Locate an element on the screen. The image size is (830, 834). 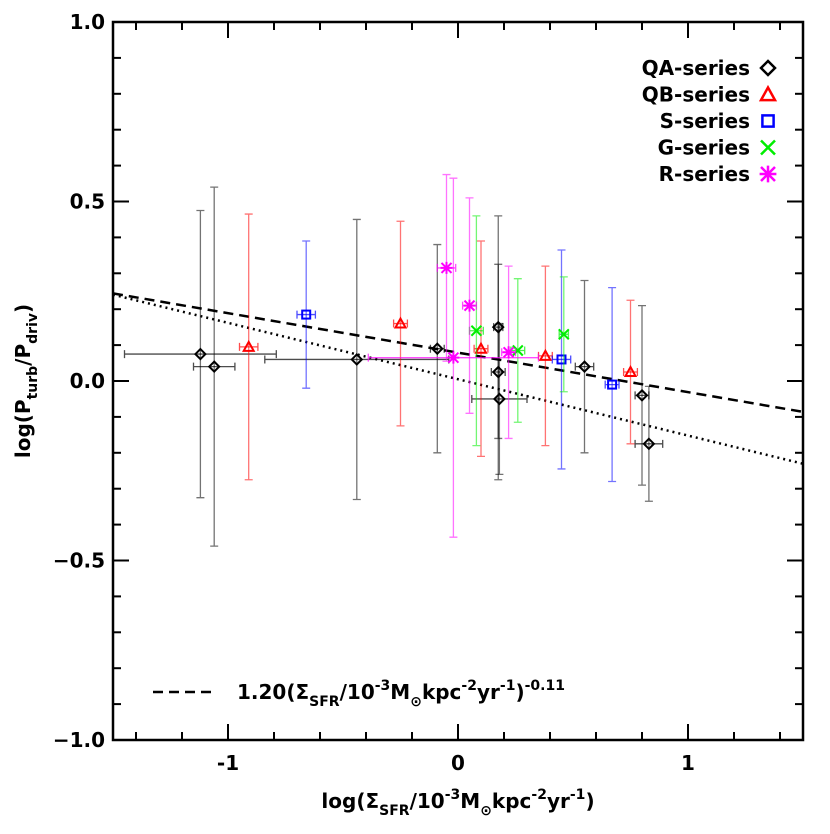
legend-label: S-series is located at coordinates (705, 121).